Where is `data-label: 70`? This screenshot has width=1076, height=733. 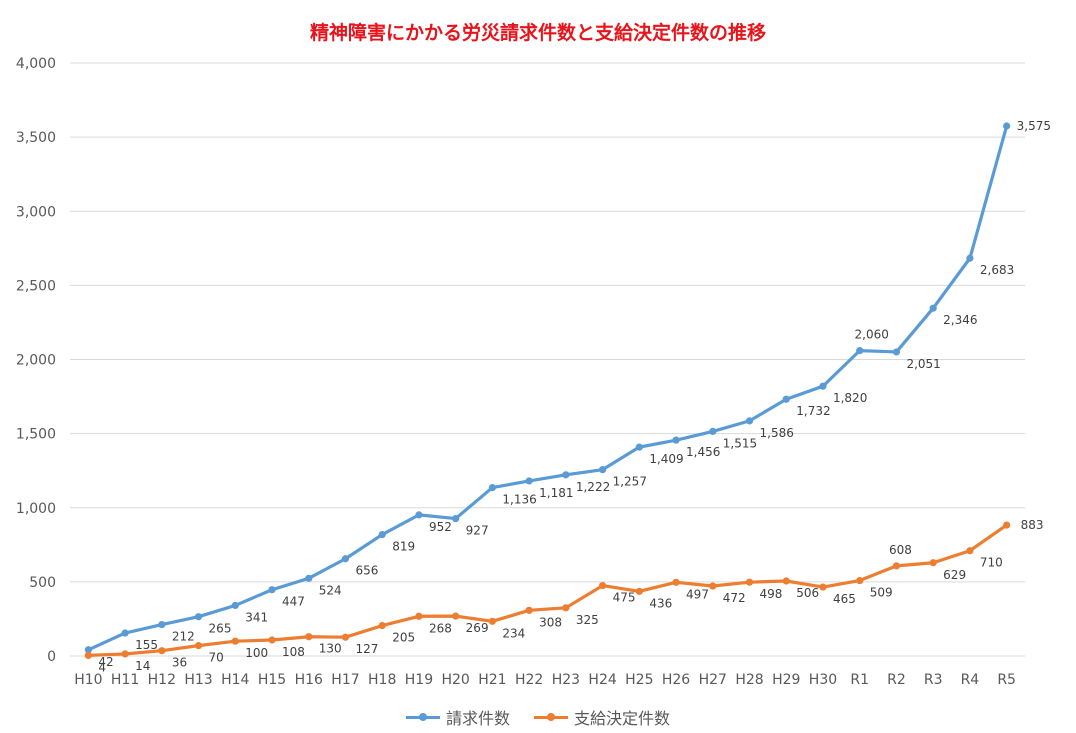 data-label: 70 is located at coordinates (216, 658).